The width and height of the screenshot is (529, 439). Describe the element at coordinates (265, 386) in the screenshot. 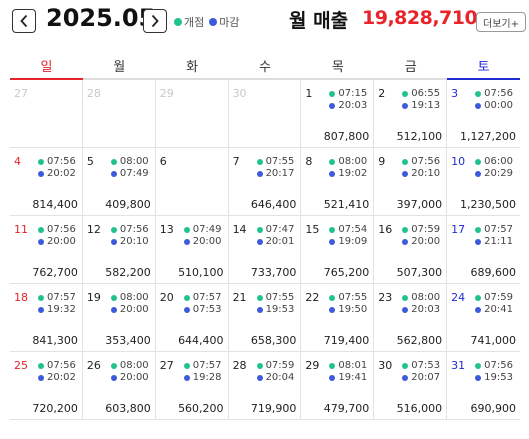

I see `calendar-day-cell: 28 07:59 20:04 719,900` at that location.